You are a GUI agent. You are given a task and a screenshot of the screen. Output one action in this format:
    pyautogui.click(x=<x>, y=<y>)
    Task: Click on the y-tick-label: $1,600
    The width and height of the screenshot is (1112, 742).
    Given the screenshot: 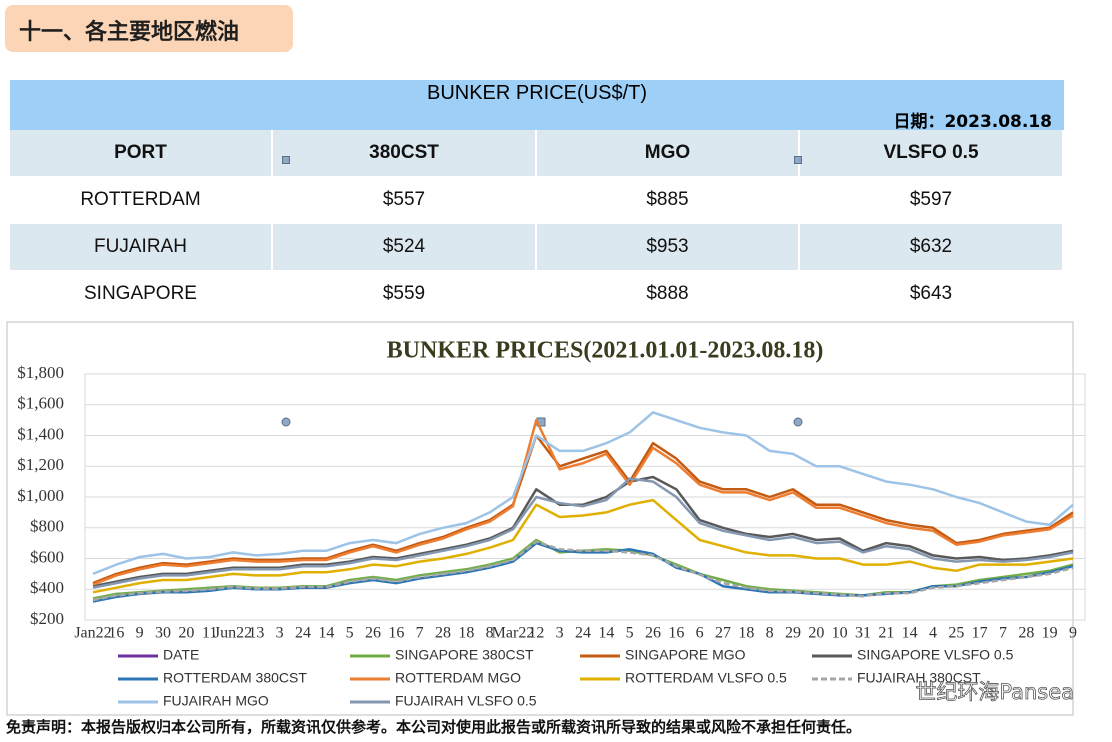 What is the action you would take?
    pyautogui.click(x=40, y=403)
    